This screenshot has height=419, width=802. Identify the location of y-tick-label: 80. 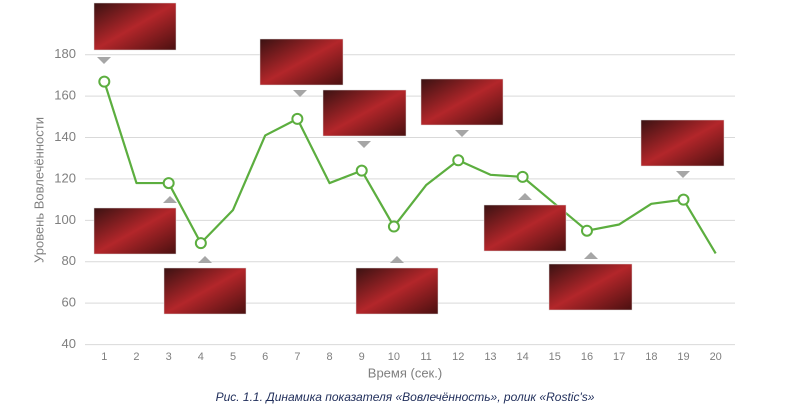
(69, 260).